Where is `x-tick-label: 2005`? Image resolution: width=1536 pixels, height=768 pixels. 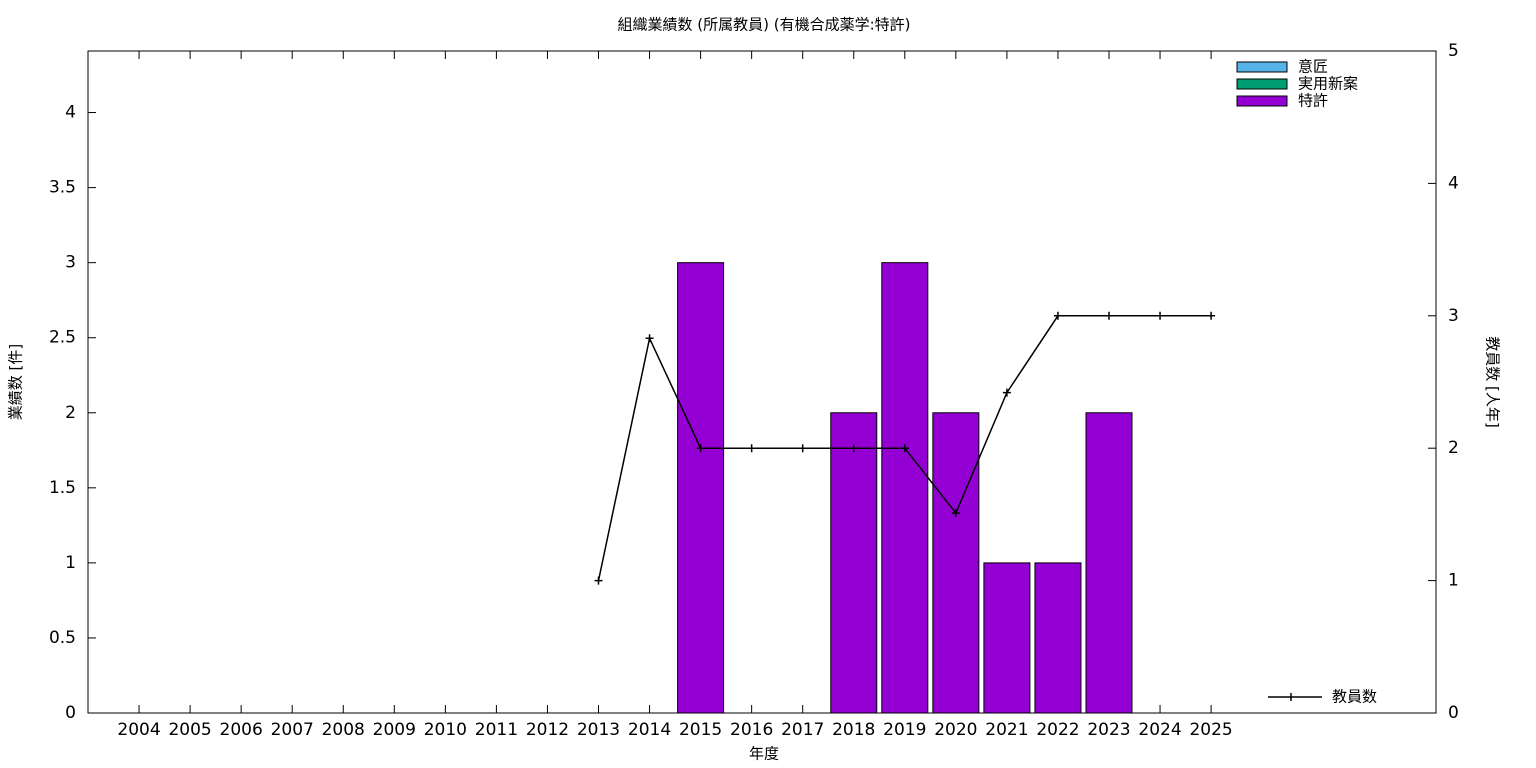
x-tick-label: 2005 is located at coordinates (189, 730).